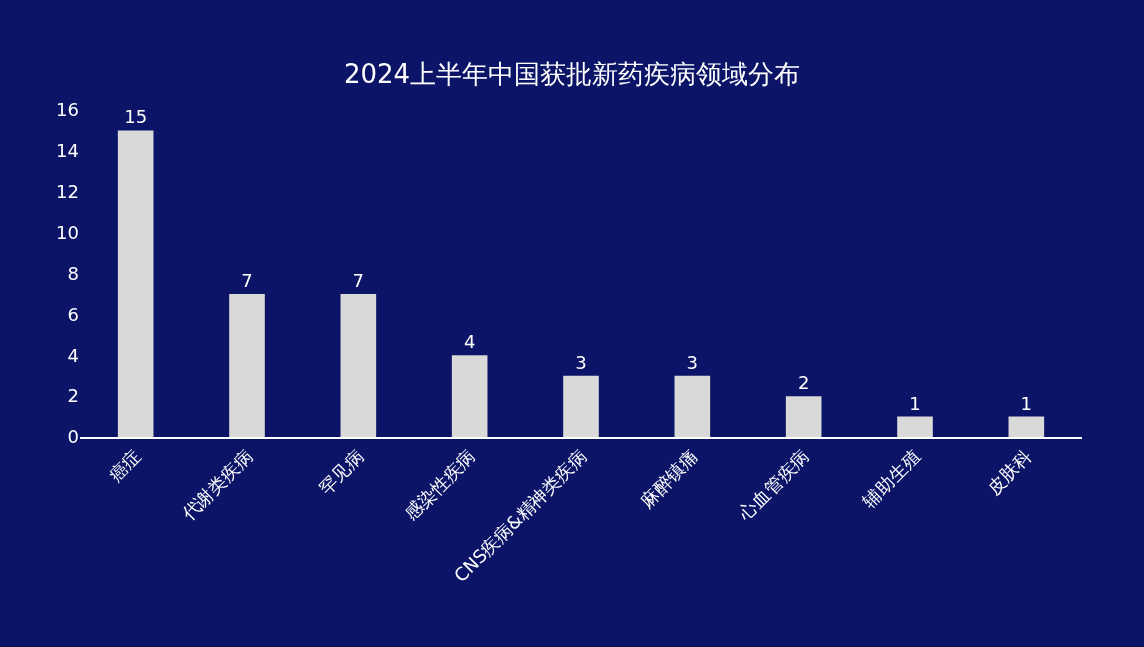 This screenshot has width=1144, height=647. I want to click on y-tick-label: 4, so click(73, 355).